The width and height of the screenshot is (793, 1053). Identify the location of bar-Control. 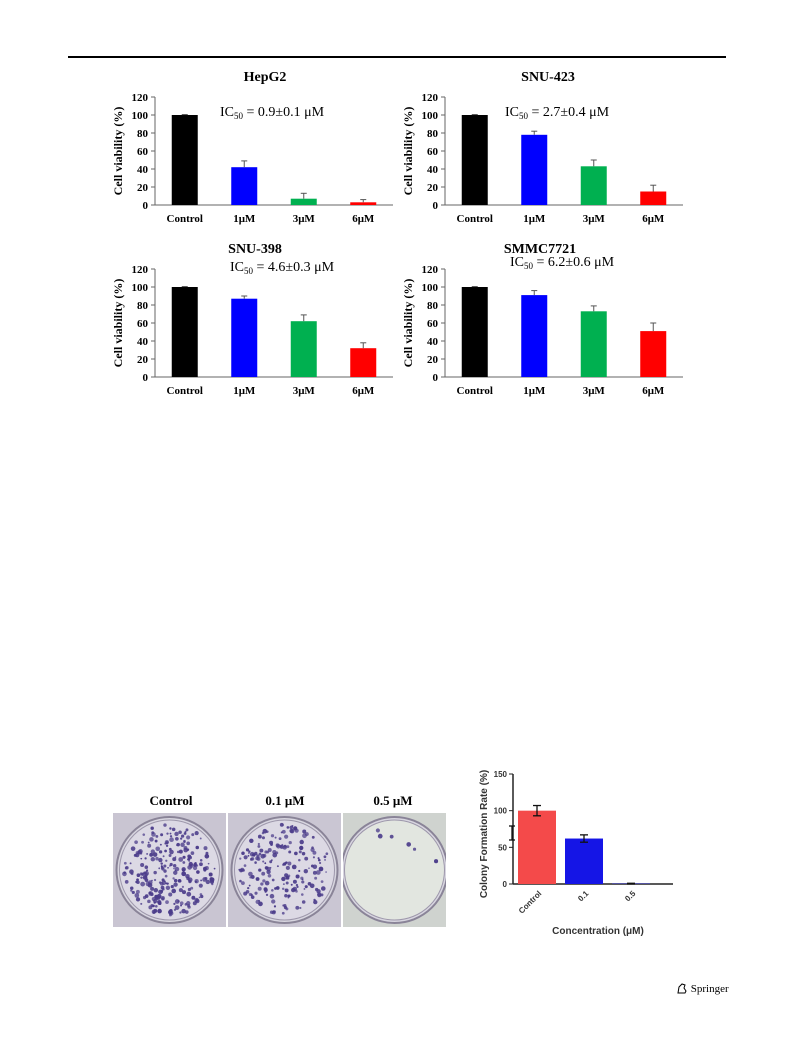
(184, 160).